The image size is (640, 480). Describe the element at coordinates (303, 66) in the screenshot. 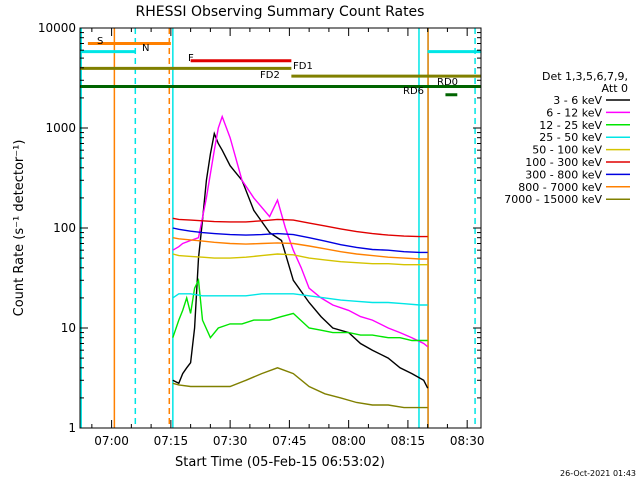

I see `span-label-fd1: FD1` at that location.